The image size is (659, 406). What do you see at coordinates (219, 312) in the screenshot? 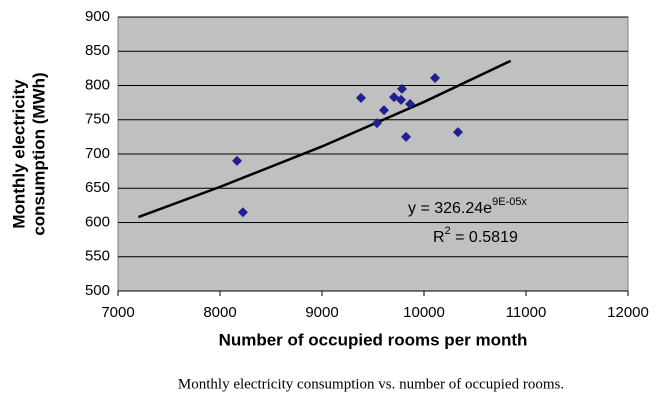
I see `x-tick-label: 8000` at bounding box center [219, 312].